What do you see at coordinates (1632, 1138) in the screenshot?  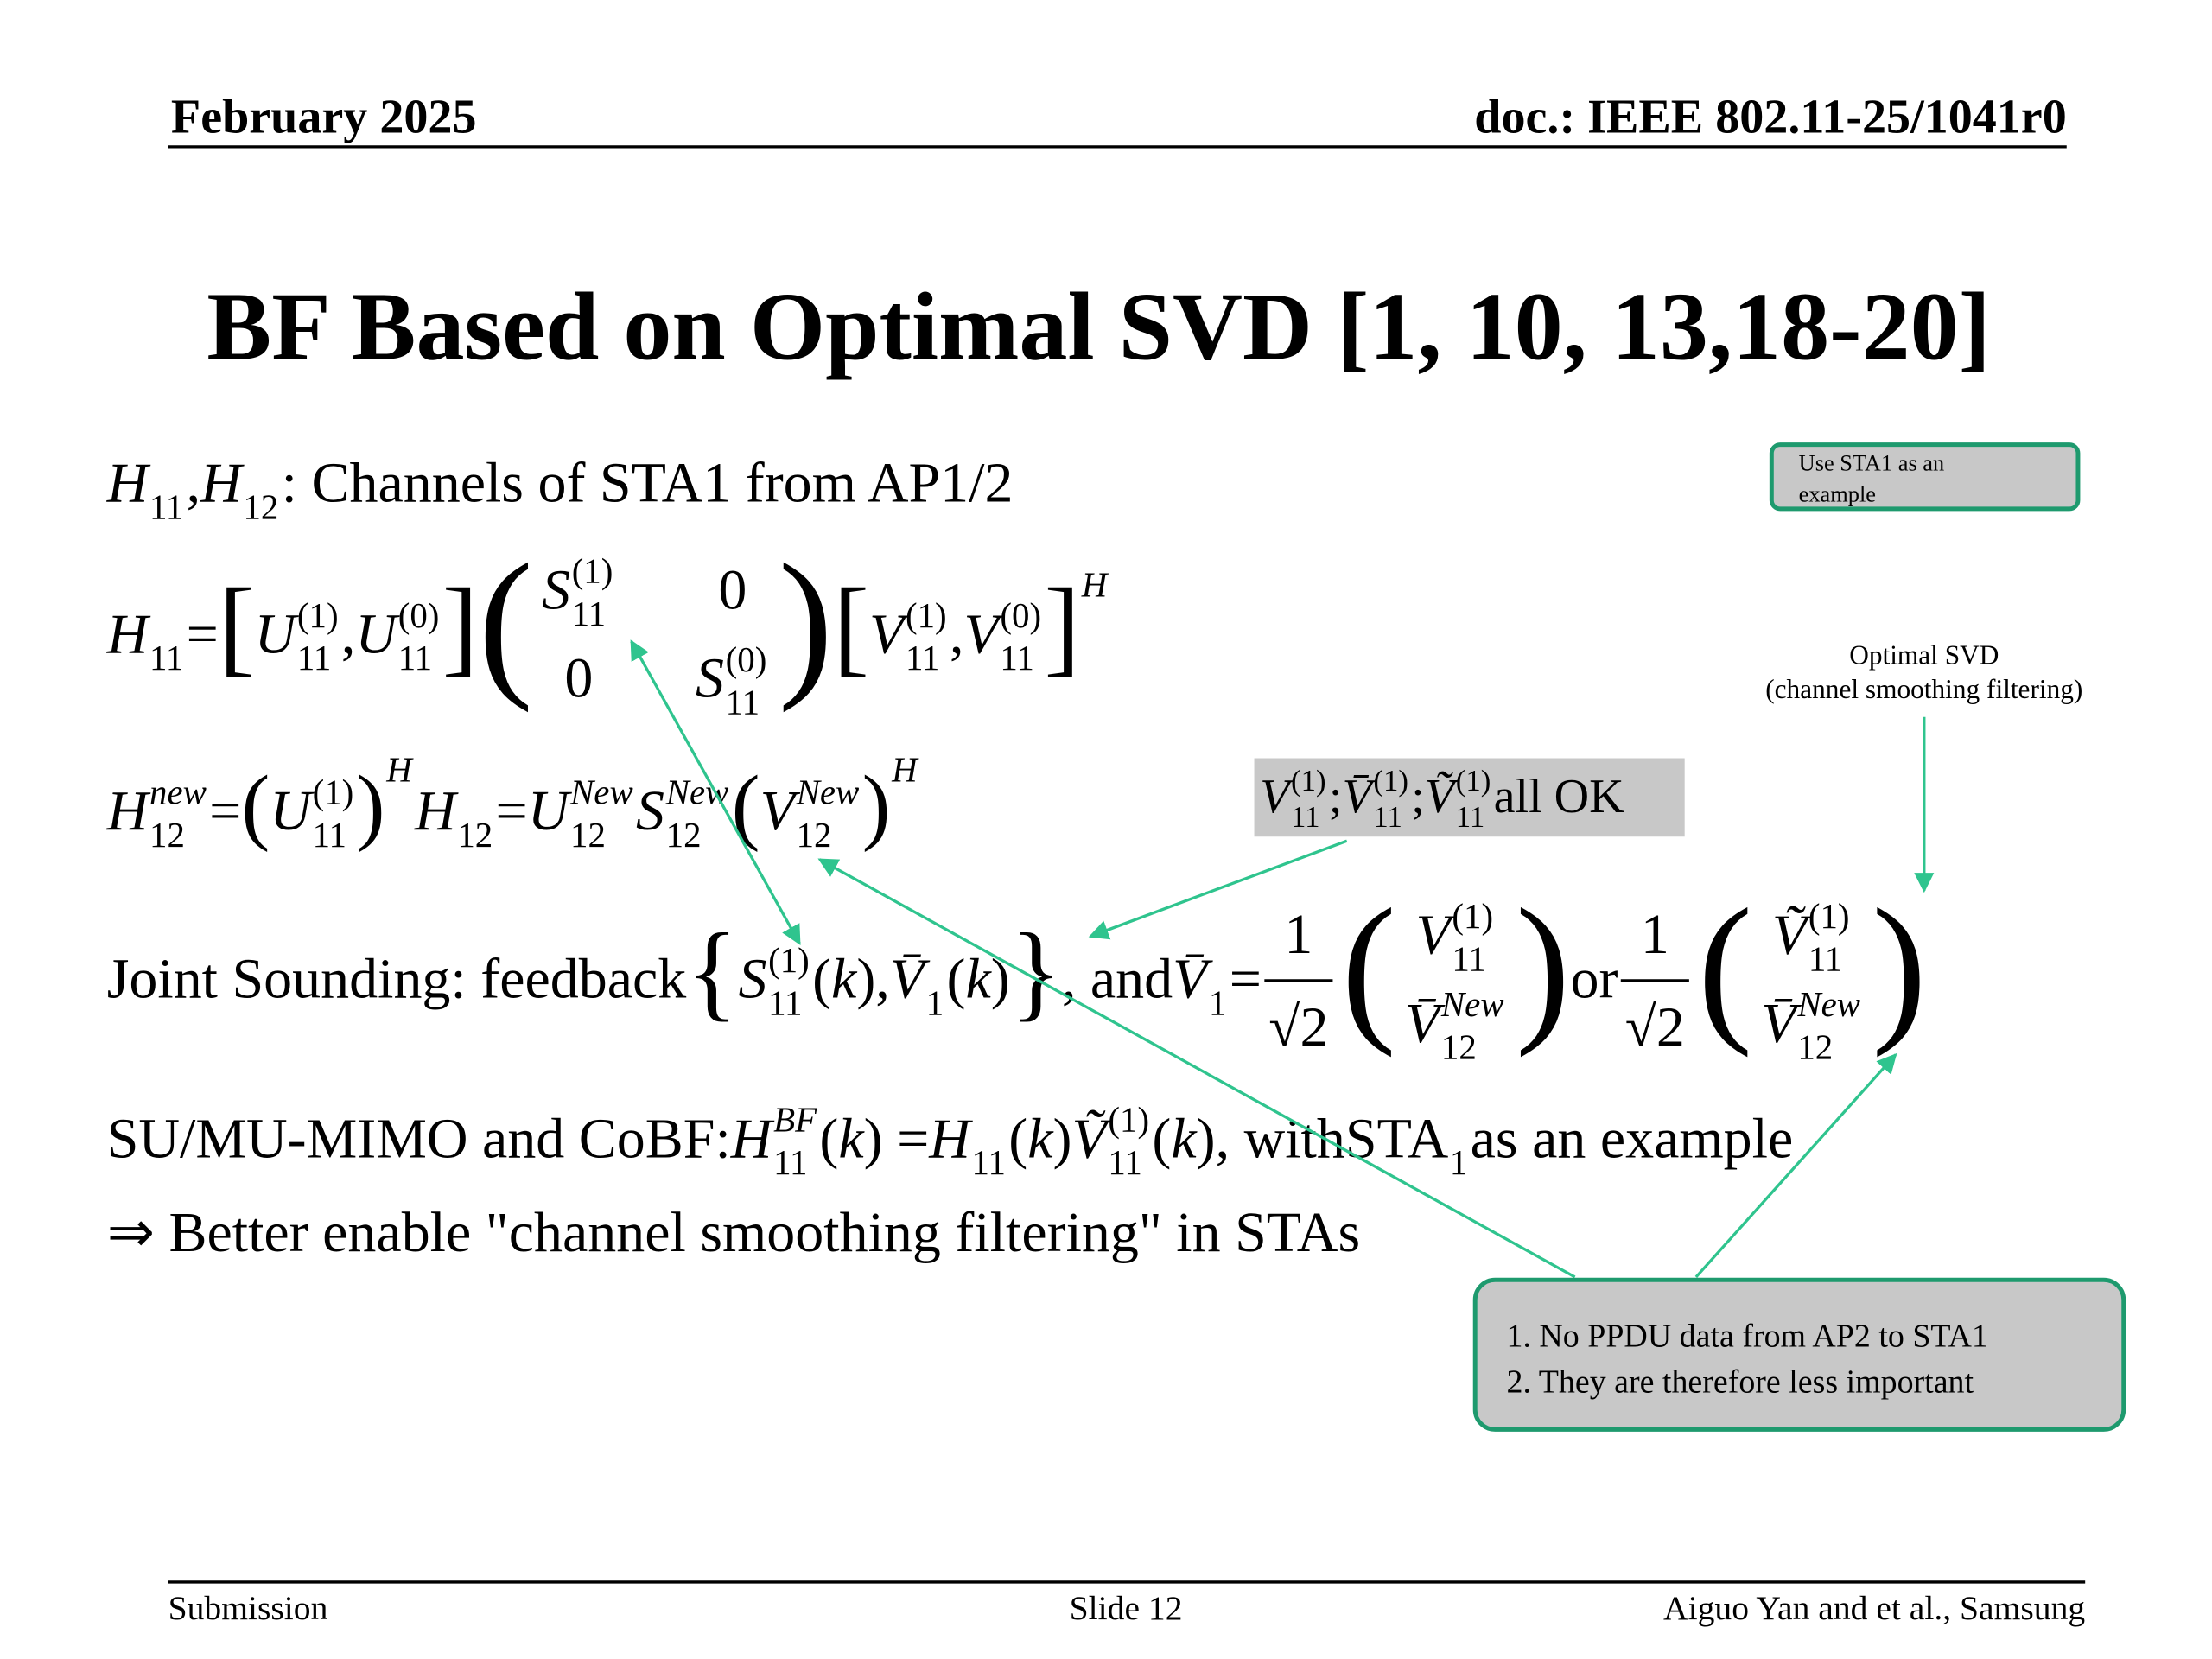 I see `math-text: as an example` at bounding box center [1632, 1138].